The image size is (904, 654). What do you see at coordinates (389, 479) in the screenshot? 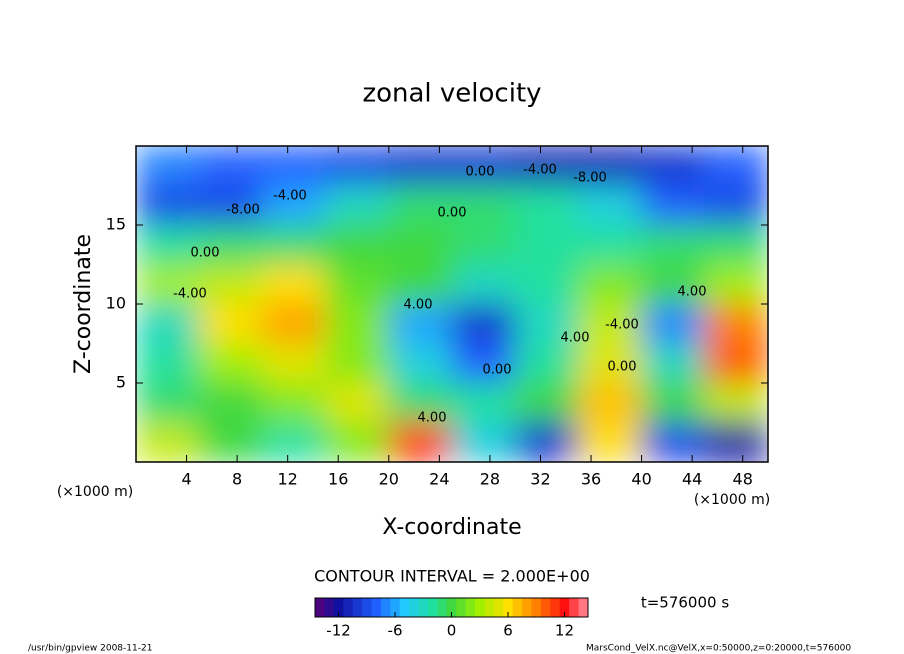
I see `x-tick-label: 20` at bounding box center [389, 479].